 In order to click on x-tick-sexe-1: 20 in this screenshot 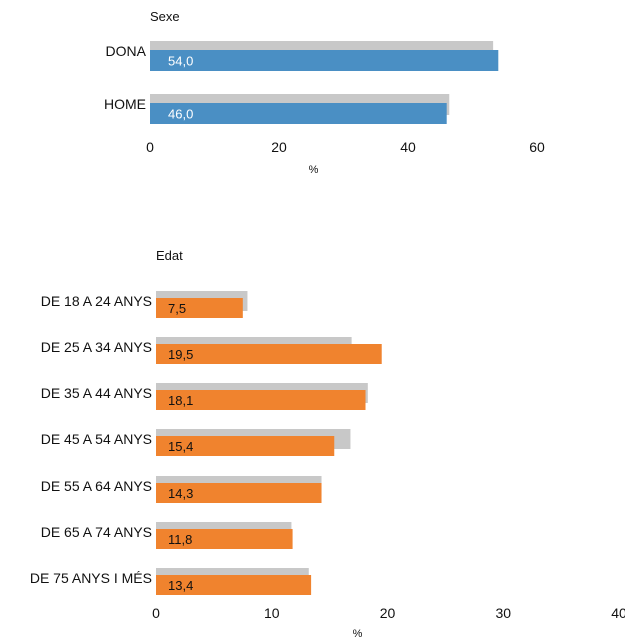, I will do `click(279, 147)`.